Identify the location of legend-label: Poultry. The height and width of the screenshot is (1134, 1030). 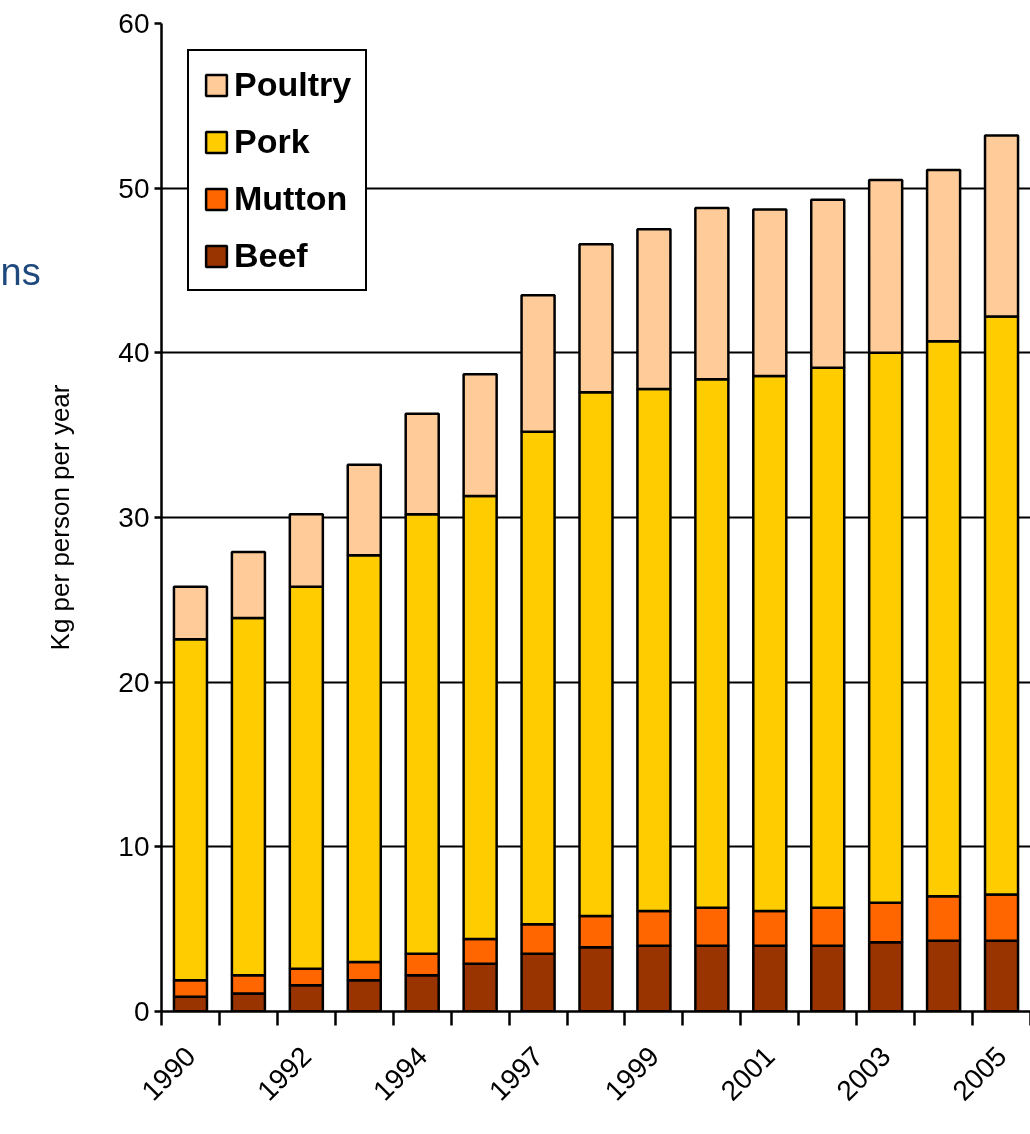
(293, 84).